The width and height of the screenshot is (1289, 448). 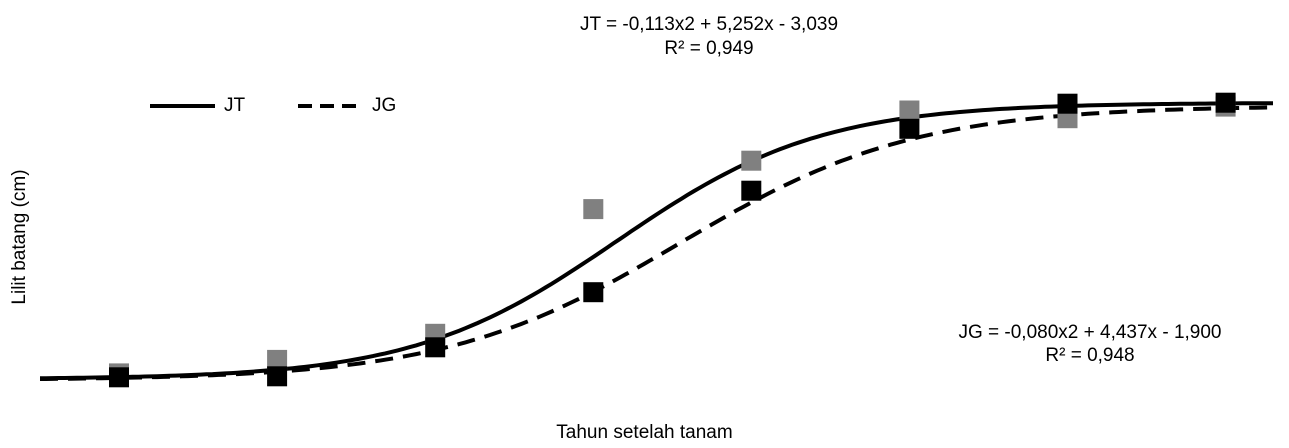 What do you see at coordinates (19, 237) in the screenshot?
I see `y-axis-label: Lilit batang (cm)` at bounding box center [19, 237].